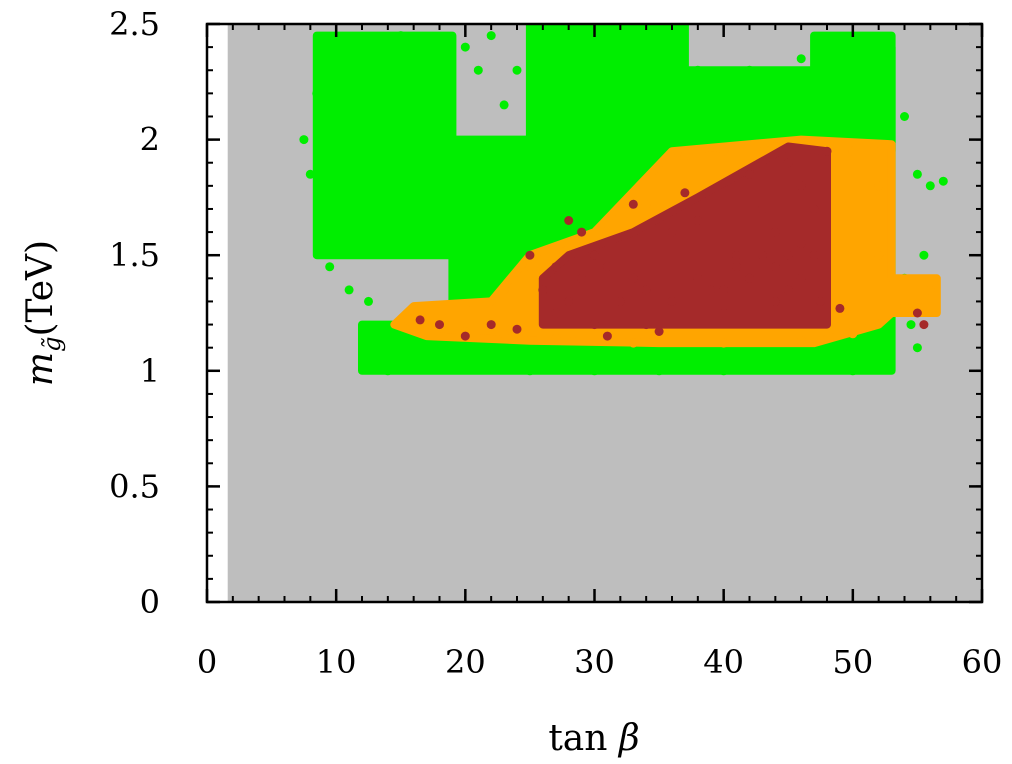  Describe the element at coordinates (852, 662) in the screenshot. I see `x-tick-label: 50` at that location.